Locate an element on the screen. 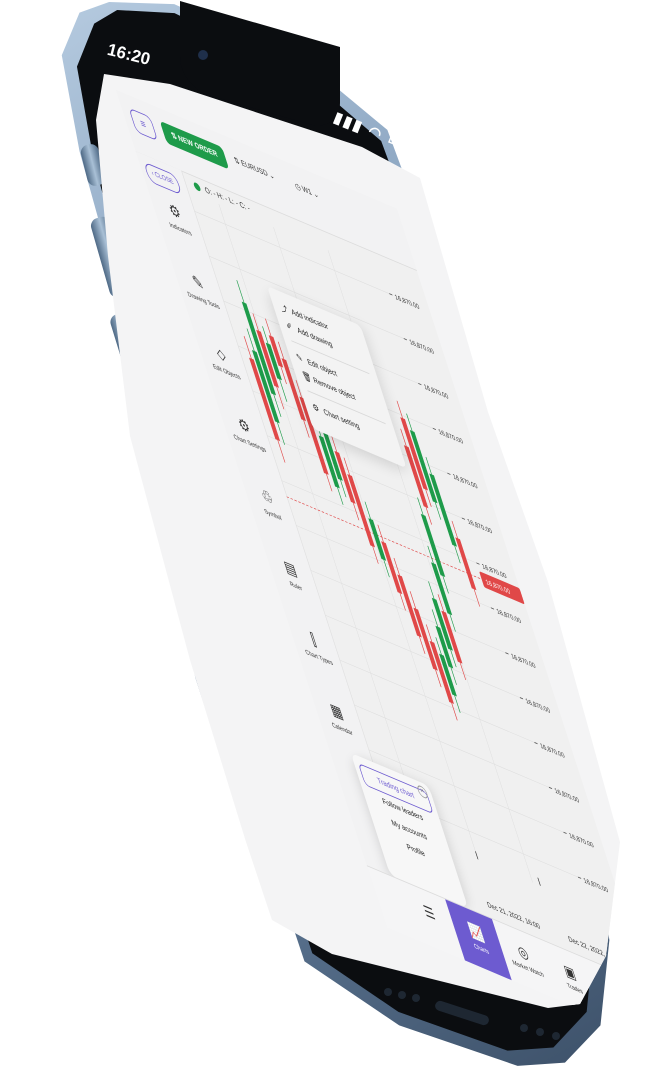 The width and height of the screenshot is (672, 1082). bottom-nav-label: Profile is located at coordinates (622, 1009).